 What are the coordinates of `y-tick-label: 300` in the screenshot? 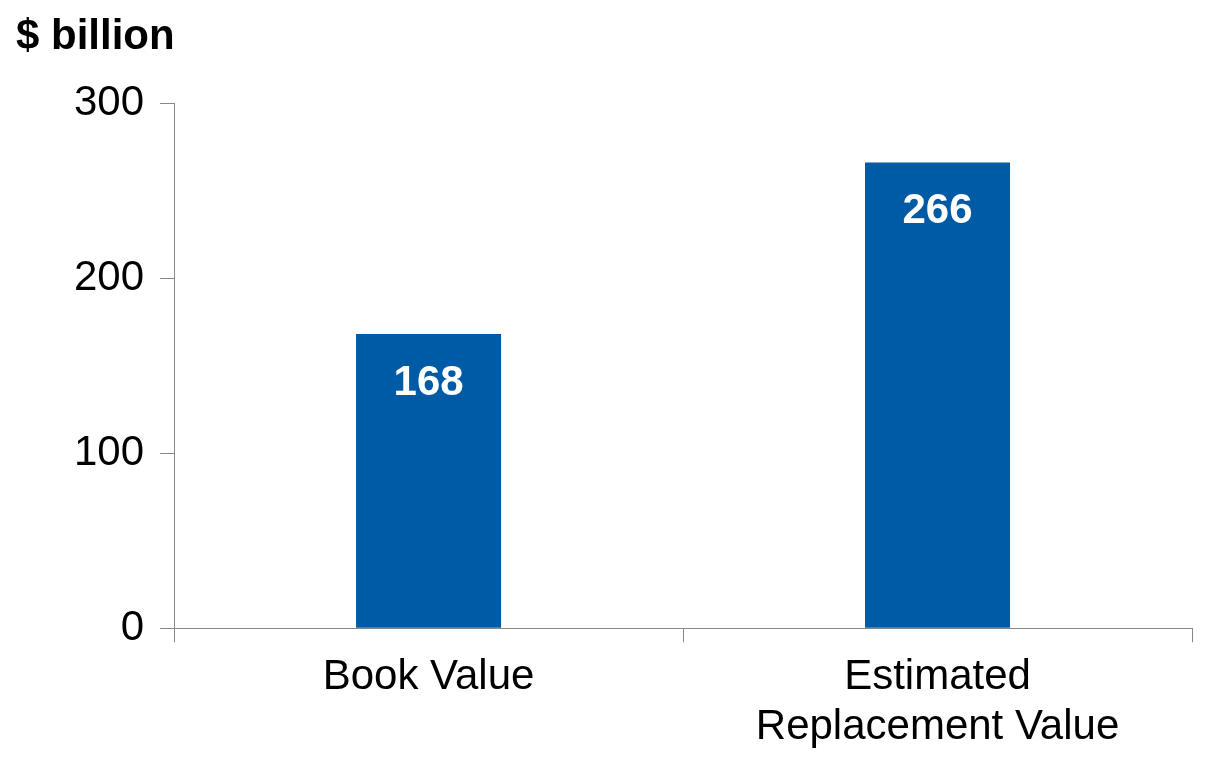 It's located at (109, 100).